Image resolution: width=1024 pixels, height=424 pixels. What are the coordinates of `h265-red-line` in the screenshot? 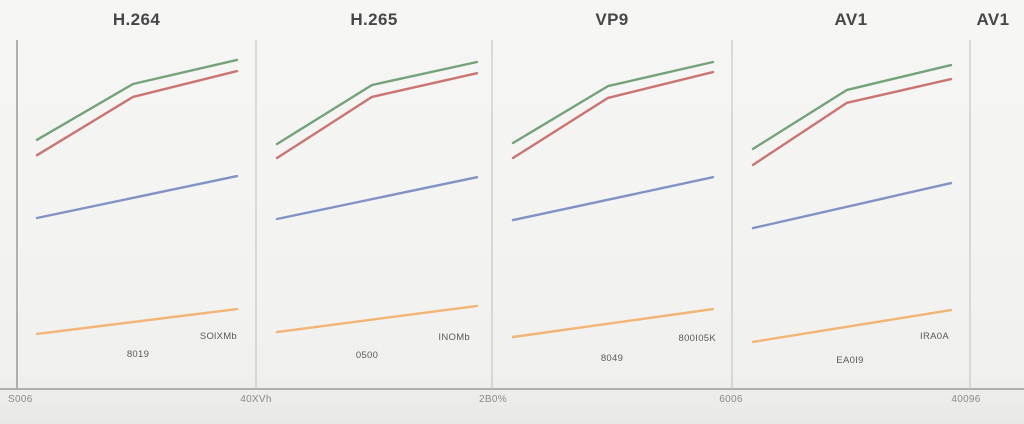 It's located at (377, 115).